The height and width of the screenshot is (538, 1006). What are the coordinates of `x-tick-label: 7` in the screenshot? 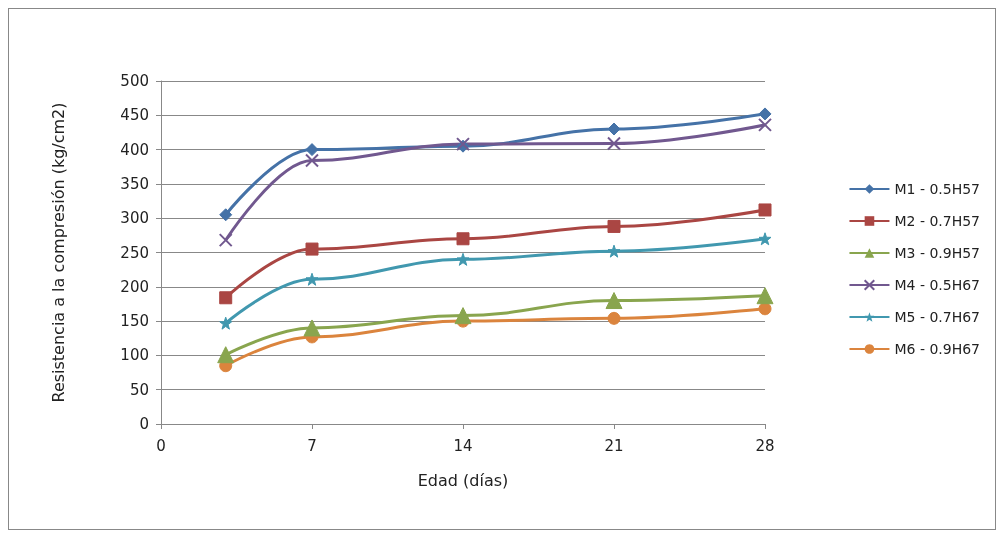 It's located at (312, 445).